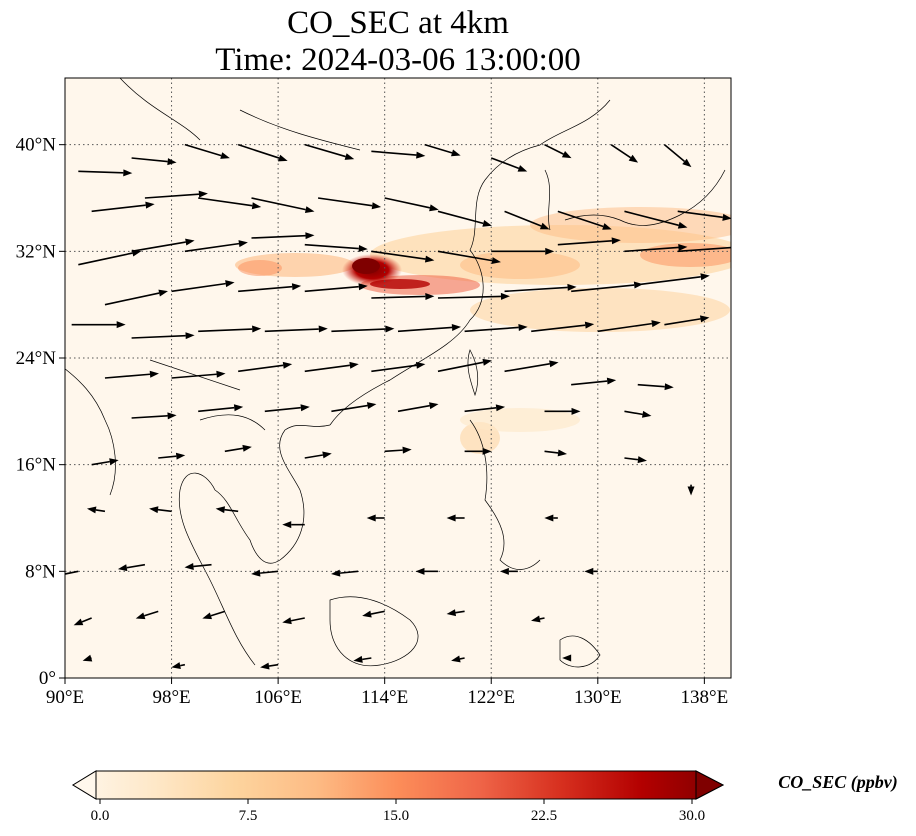 The width and height of the screenshot is (916, 836). Describe the element at coordinates (65, 697) in the screenshot. I see `lon-tick-label: 90°E` at that location.